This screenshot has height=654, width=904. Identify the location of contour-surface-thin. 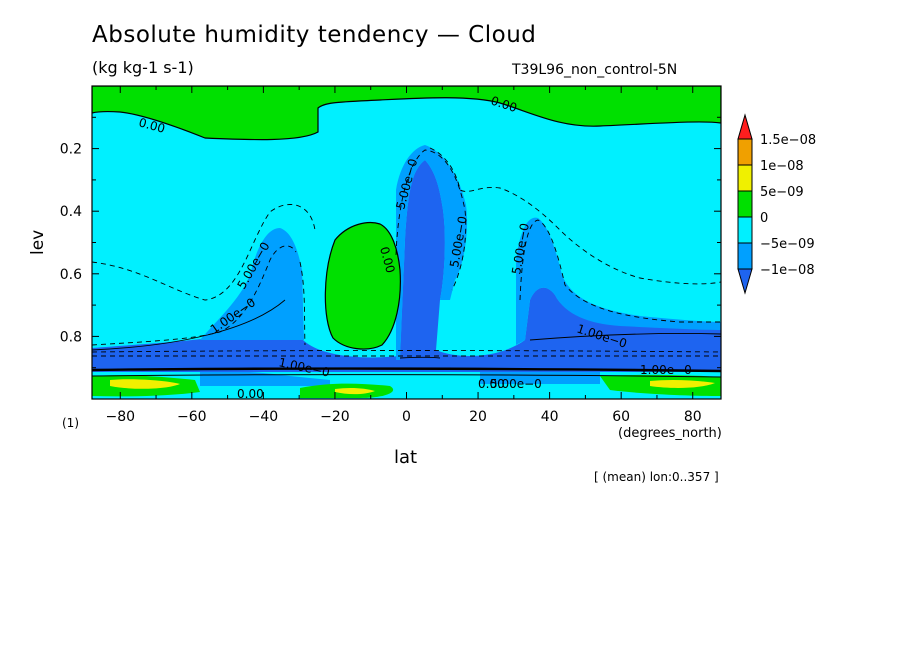
(406, 376).